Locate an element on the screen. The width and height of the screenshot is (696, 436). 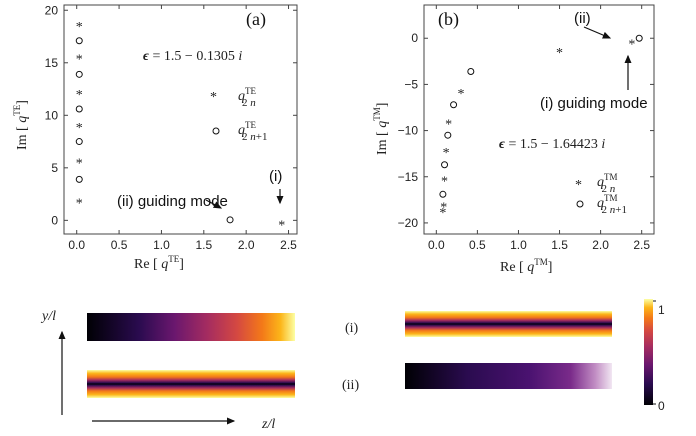
annotation-guiding-mode: (ii) guiding mode is located at coordinates (172, 201).